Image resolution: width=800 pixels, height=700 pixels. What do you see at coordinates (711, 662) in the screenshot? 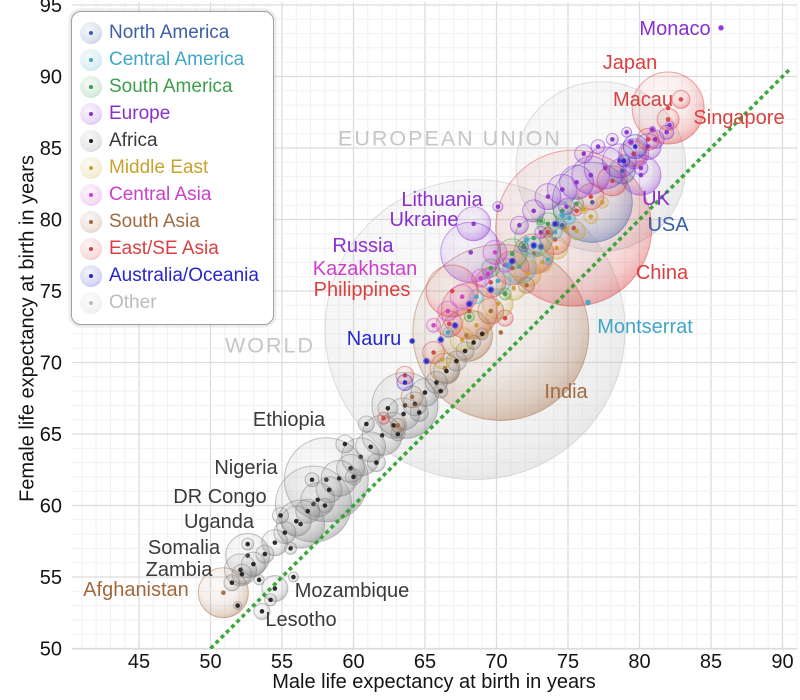
I see `x-tick-label: 85` at bounding box center [711, 662].